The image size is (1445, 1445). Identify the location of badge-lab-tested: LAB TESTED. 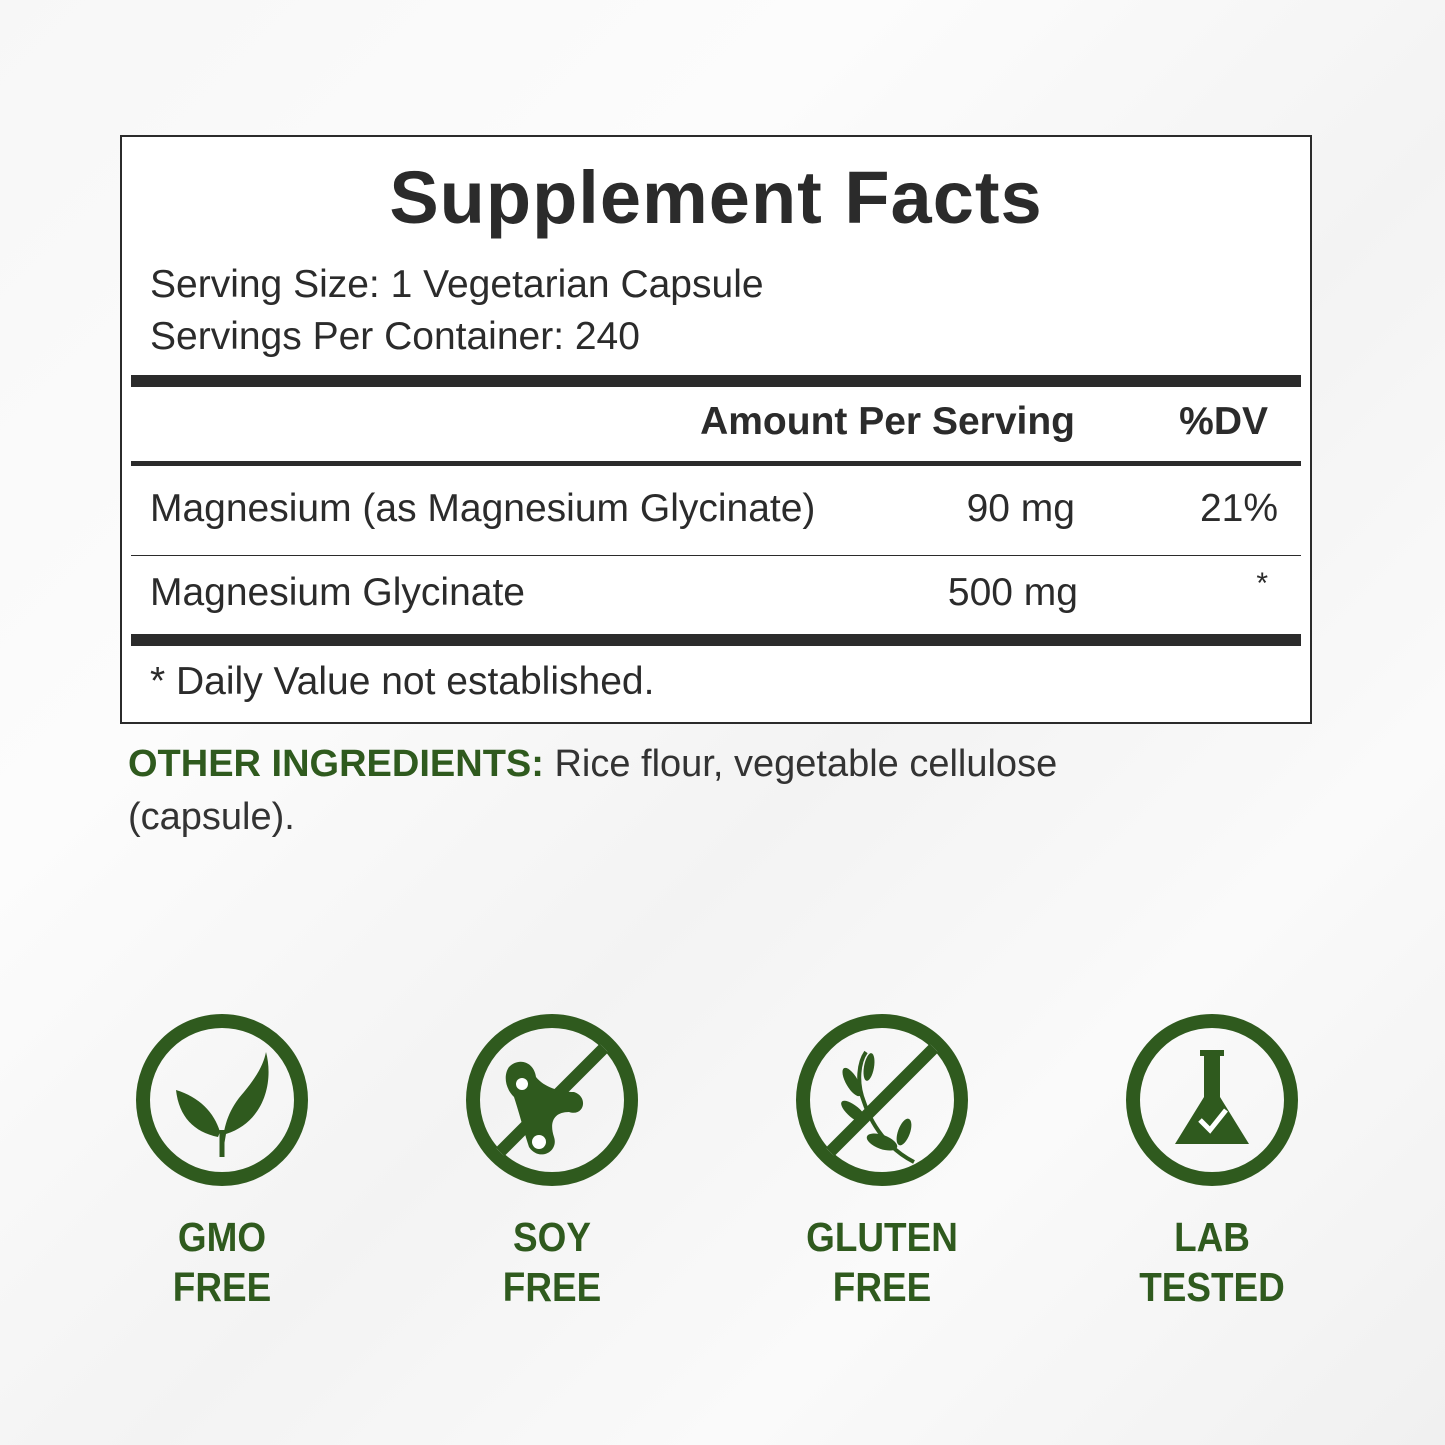
(1212, 1162).